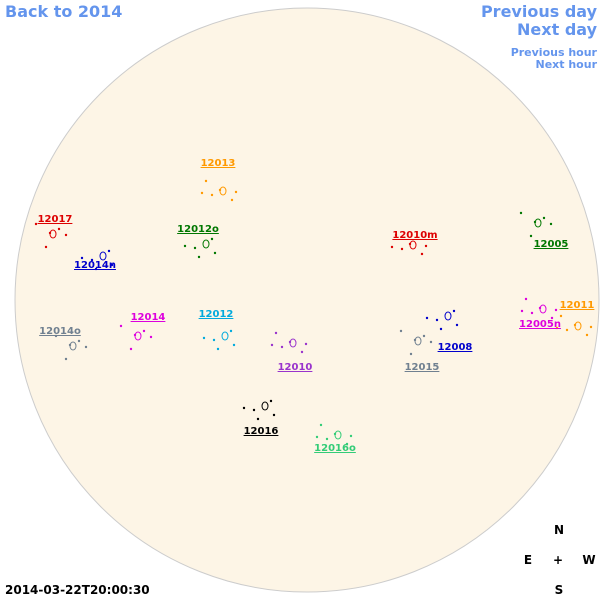 The height and width of the screenshot is (600, 600). Describe the element at coordinates (261, 431) in the screenshot. I see `region-label: 12016` at that location.